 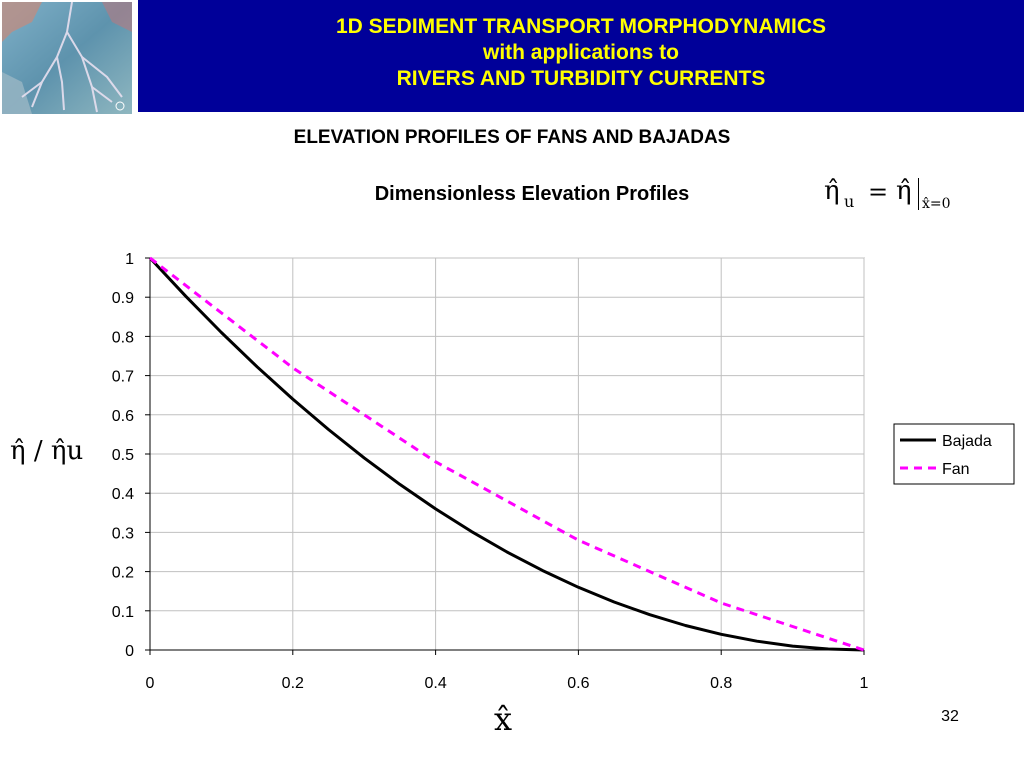 I want to click on legend: Bajada Fan, so click(x=954, y=454).